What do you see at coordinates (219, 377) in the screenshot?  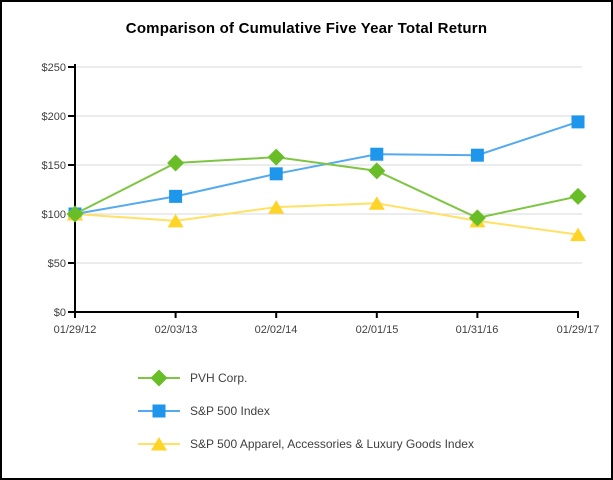 I see `legend-label-pvh: PVH Corp.` at bounding box center [219, 377].